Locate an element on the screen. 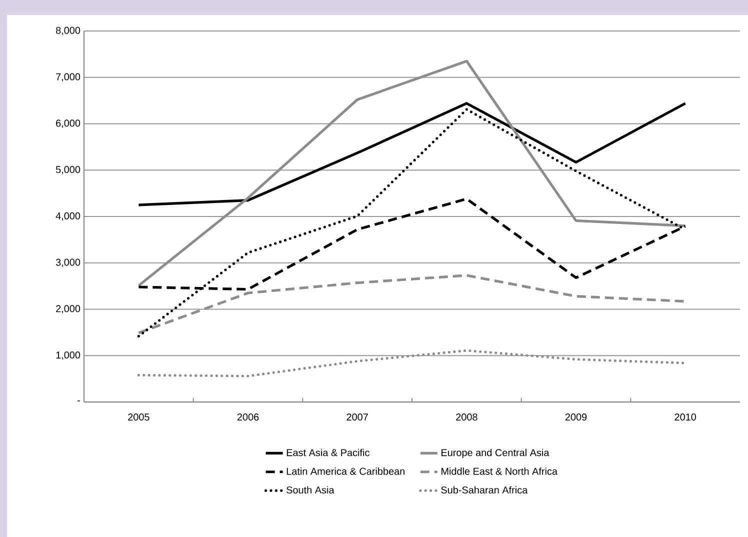 This screenshot has width=748, height=537. y-tick-label: 8,000 is located at coordinates (68, 31).